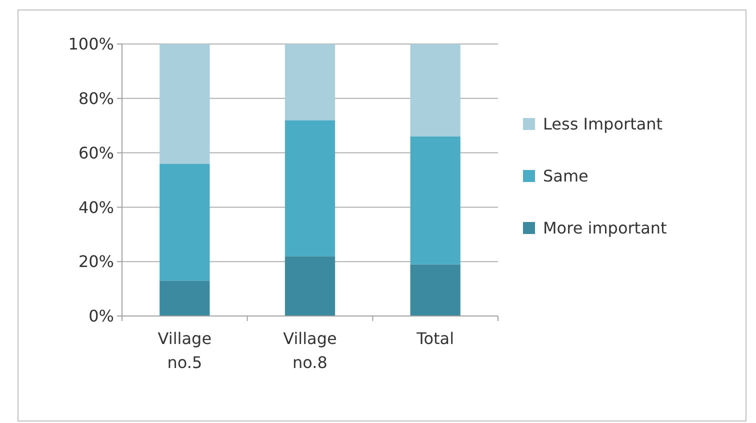 The image size is (756, 423). What do you see at coordinates (91, 44) in the screenshot?
I see `y-tick-label: 100%` at bounding box center [91, 44].